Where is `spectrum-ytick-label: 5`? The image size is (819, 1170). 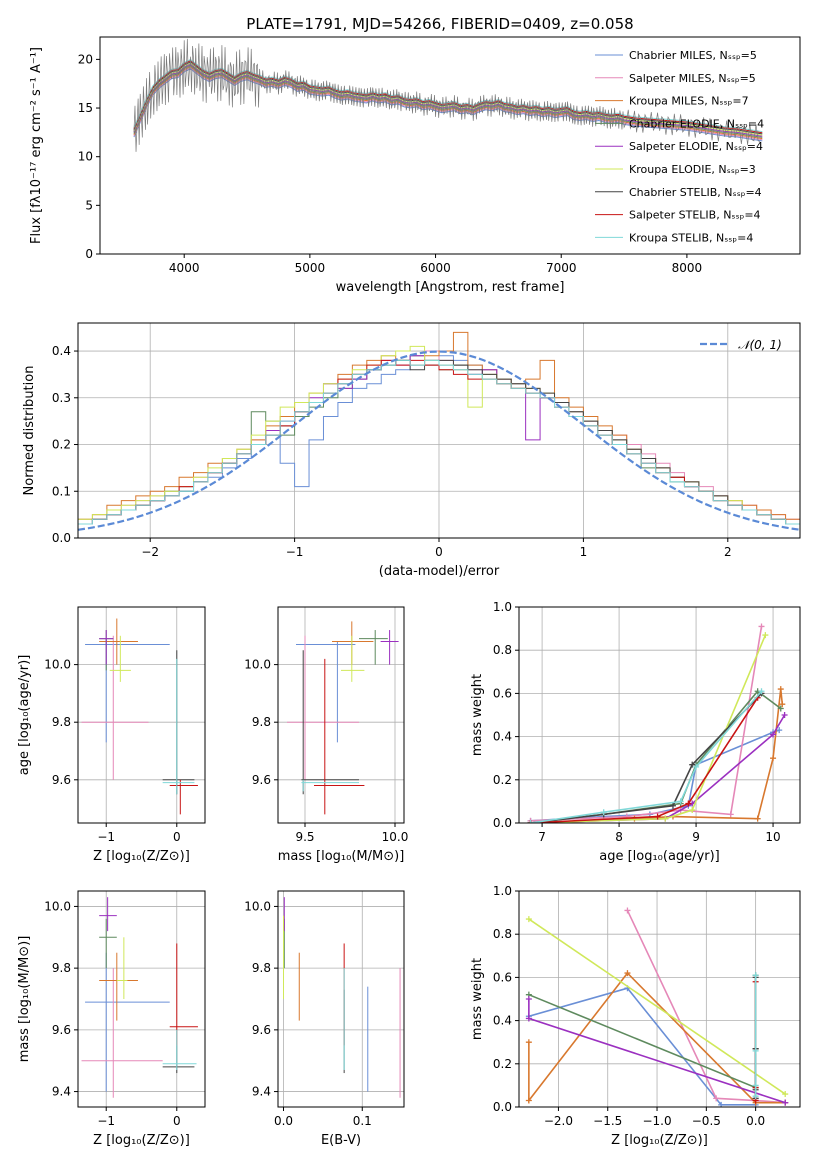 spectrum-ytick-label: 5 is located at coordinates (89, 205).